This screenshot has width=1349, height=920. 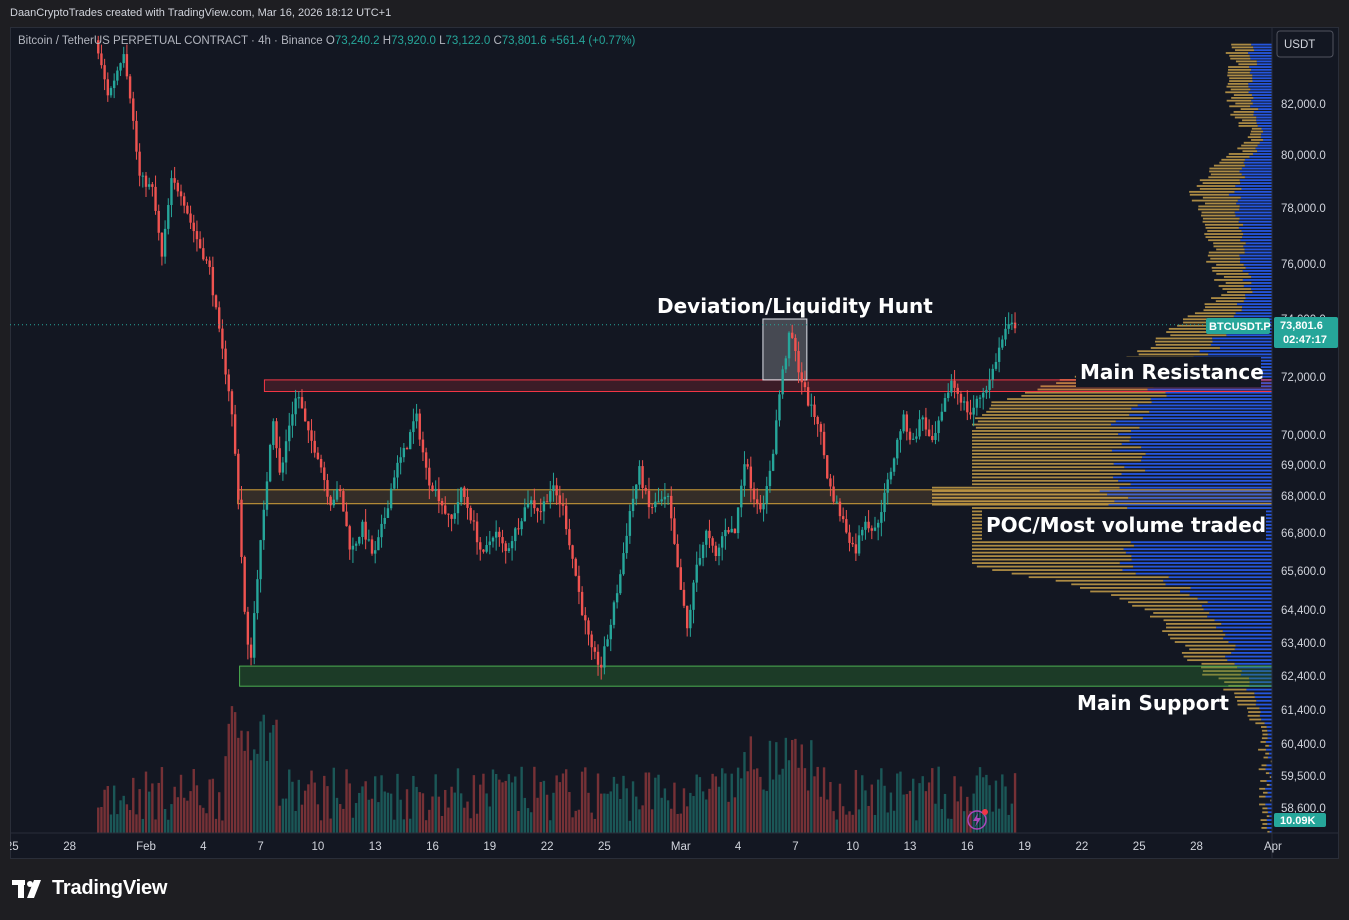 I want to click on price-tag-box, so click(x=1306, y=332).